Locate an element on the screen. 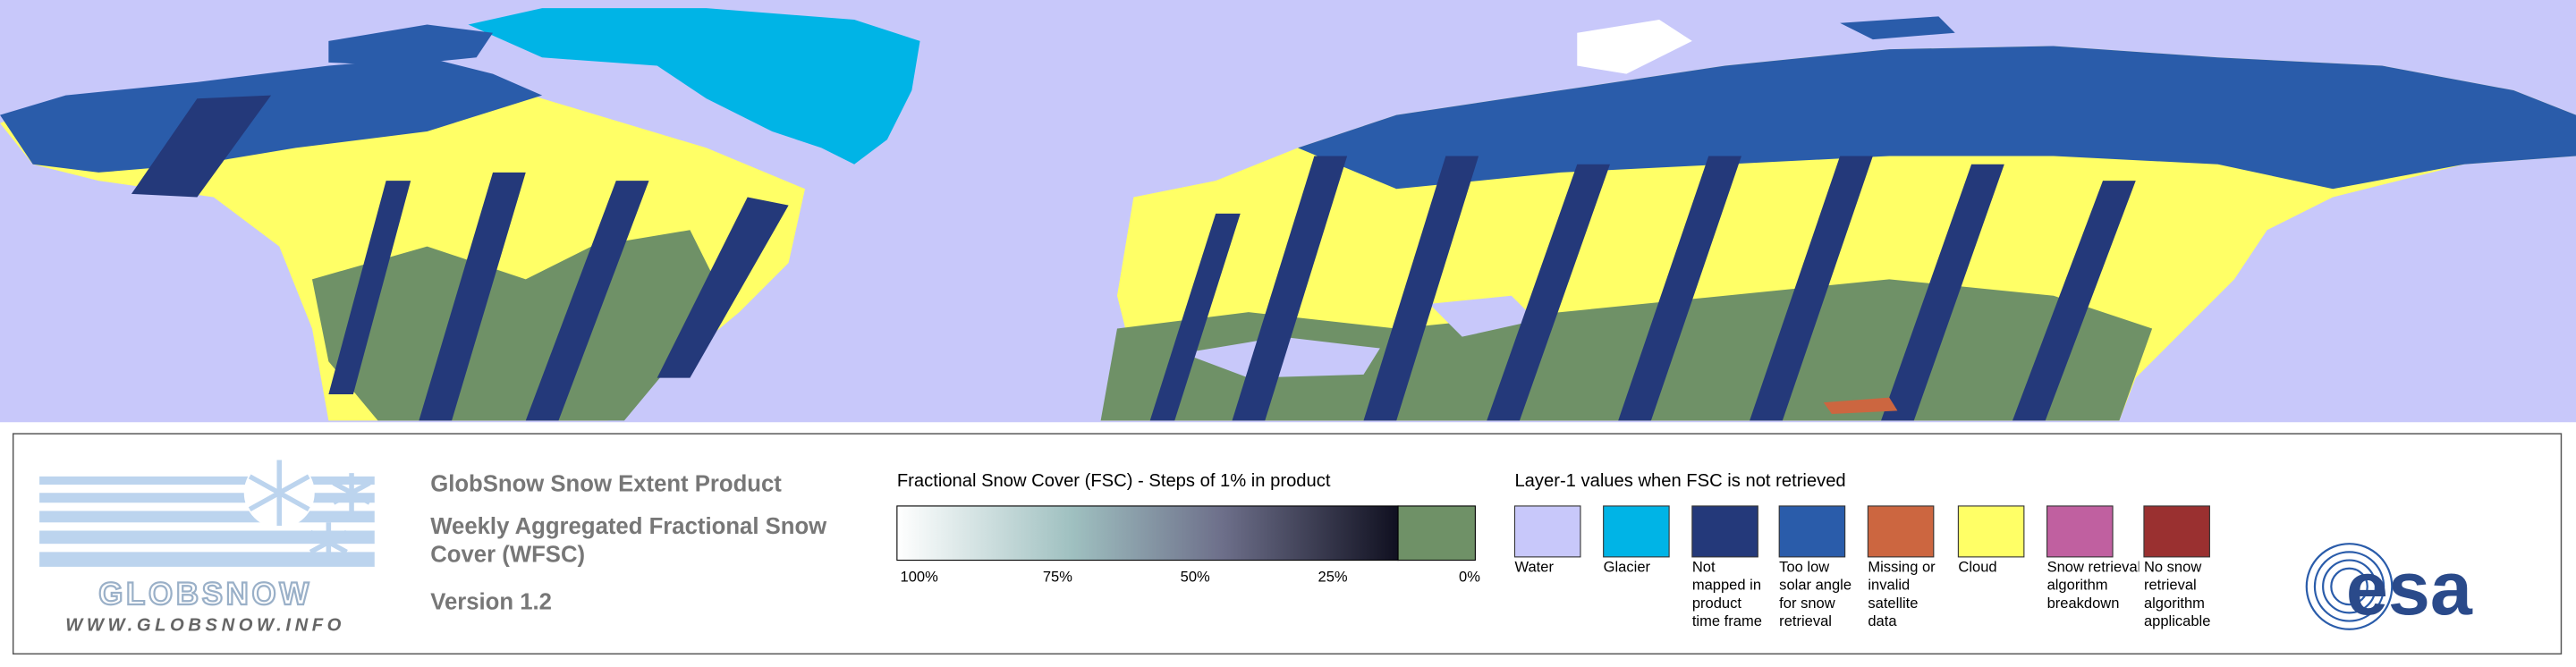  black-sea is located at coordinates (1482, 316).